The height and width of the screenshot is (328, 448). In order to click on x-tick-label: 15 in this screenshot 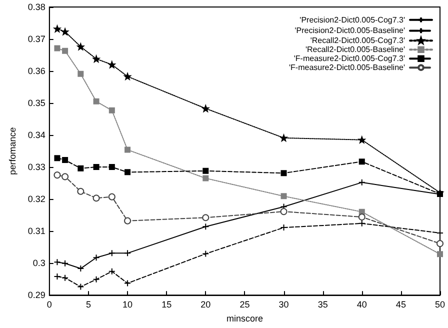, I will do `click(167, 305)`.